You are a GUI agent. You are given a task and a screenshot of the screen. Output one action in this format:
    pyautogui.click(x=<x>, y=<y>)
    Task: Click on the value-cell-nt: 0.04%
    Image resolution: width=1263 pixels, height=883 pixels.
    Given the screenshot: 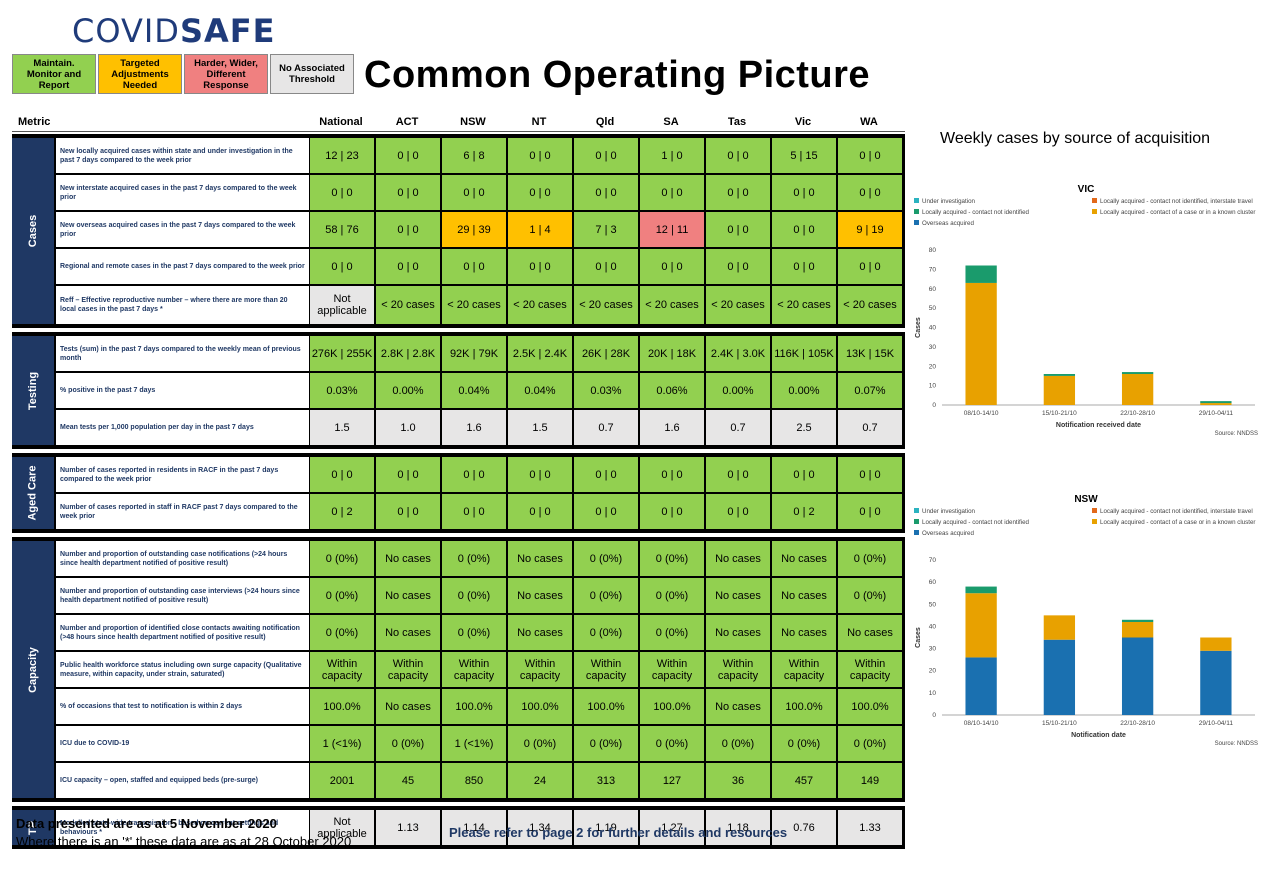 What is the action you would take?
    pyautogui.click(x=540, y=390)
    